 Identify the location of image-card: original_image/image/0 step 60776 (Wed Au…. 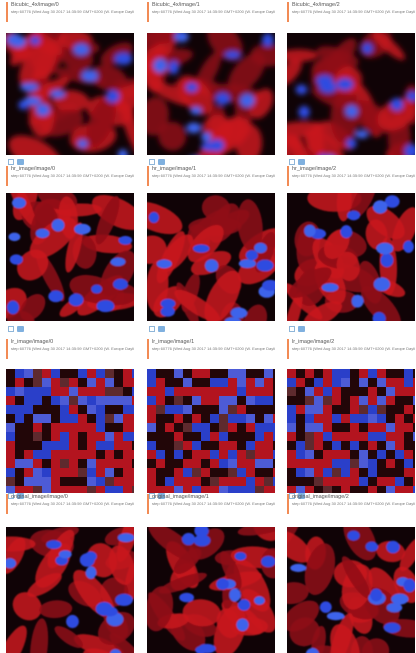
(70, 573).